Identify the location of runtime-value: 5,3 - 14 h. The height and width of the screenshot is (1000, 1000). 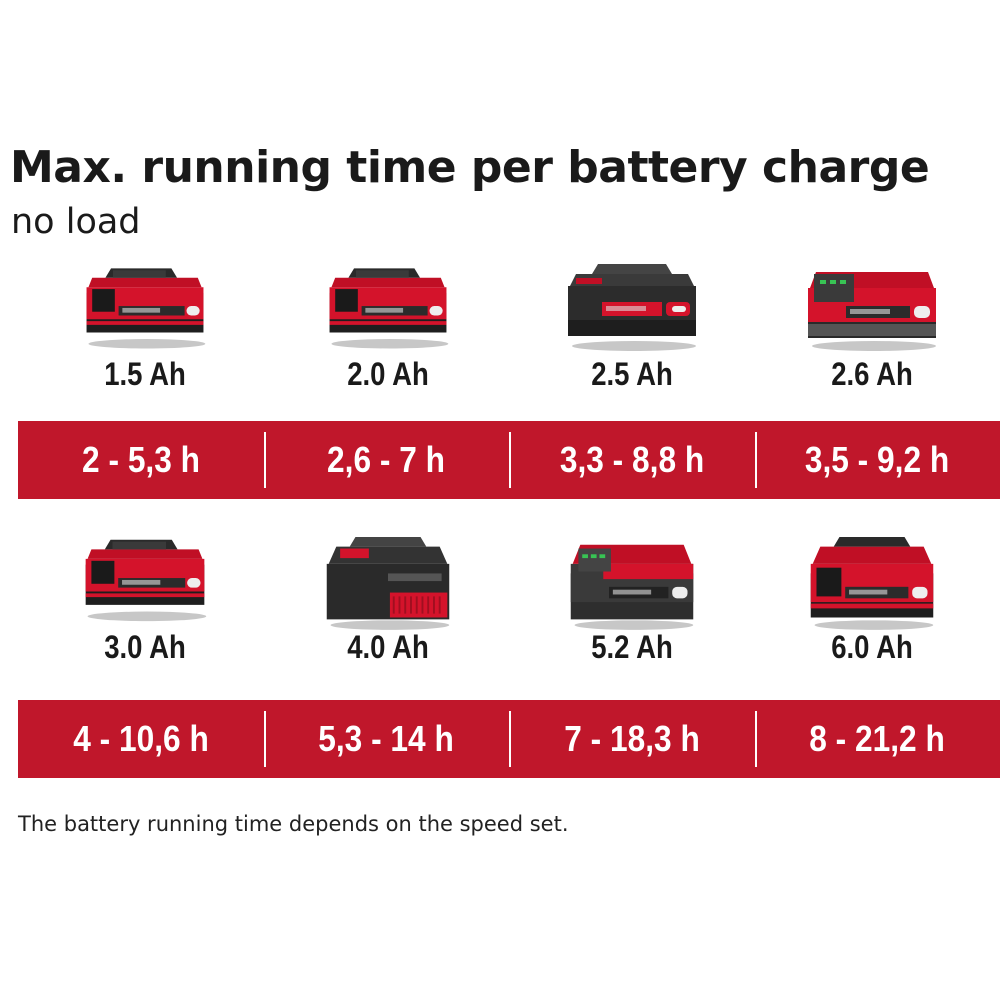
(386, 739).